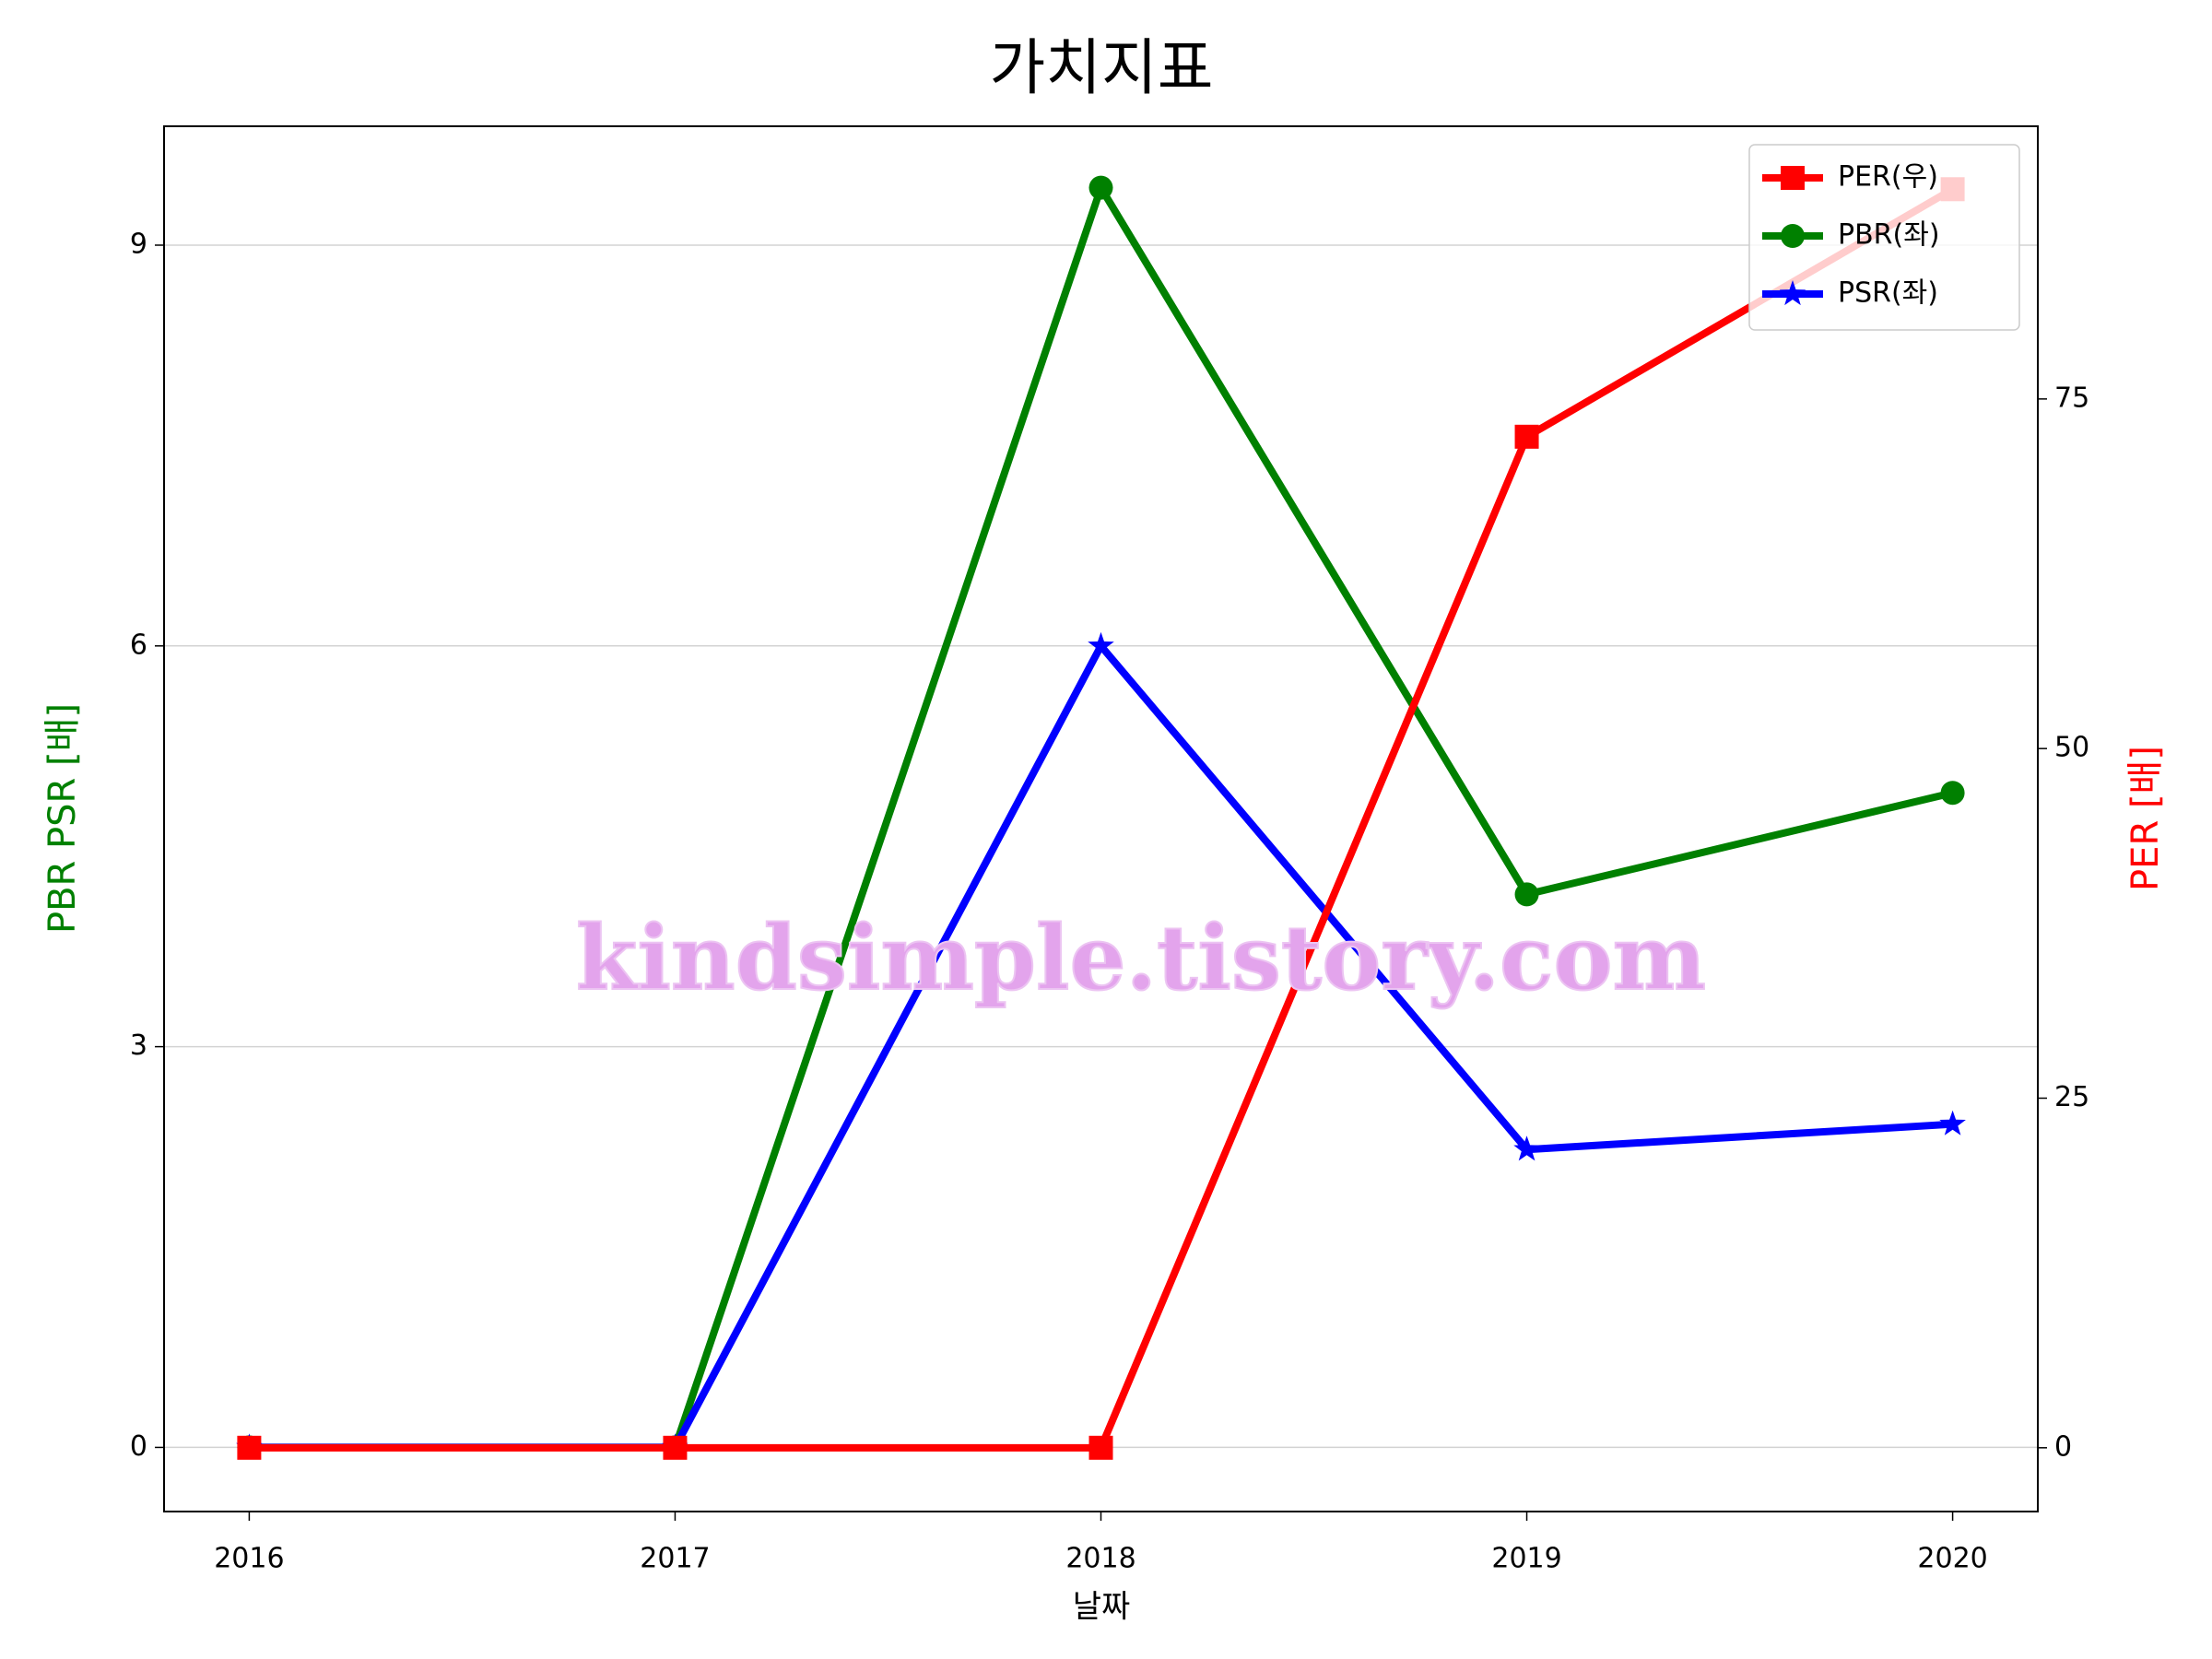  What do you see at coordinates (2071, 398) in the screenshot?
I see `y2-tick-label: 75` at bounding box center [2071, 398].